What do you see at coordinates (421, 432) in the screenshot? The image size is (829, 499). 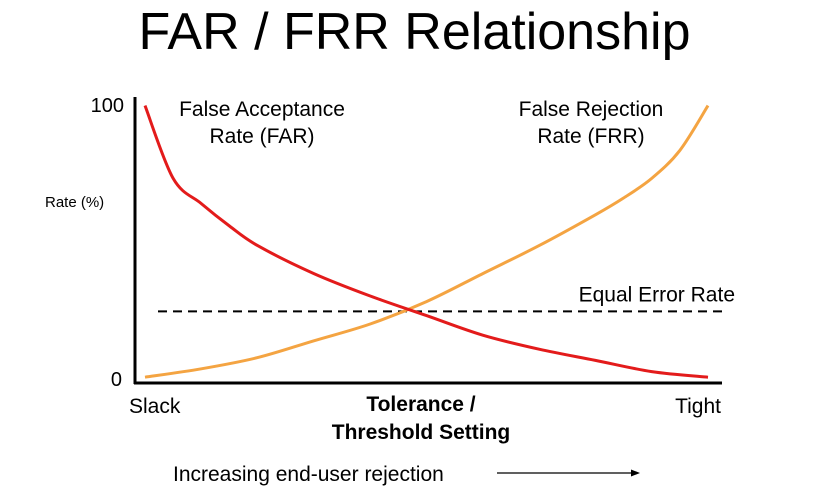 I see `x-axis-label-line2: Threshold Setting` at bounding box center [421, 432].